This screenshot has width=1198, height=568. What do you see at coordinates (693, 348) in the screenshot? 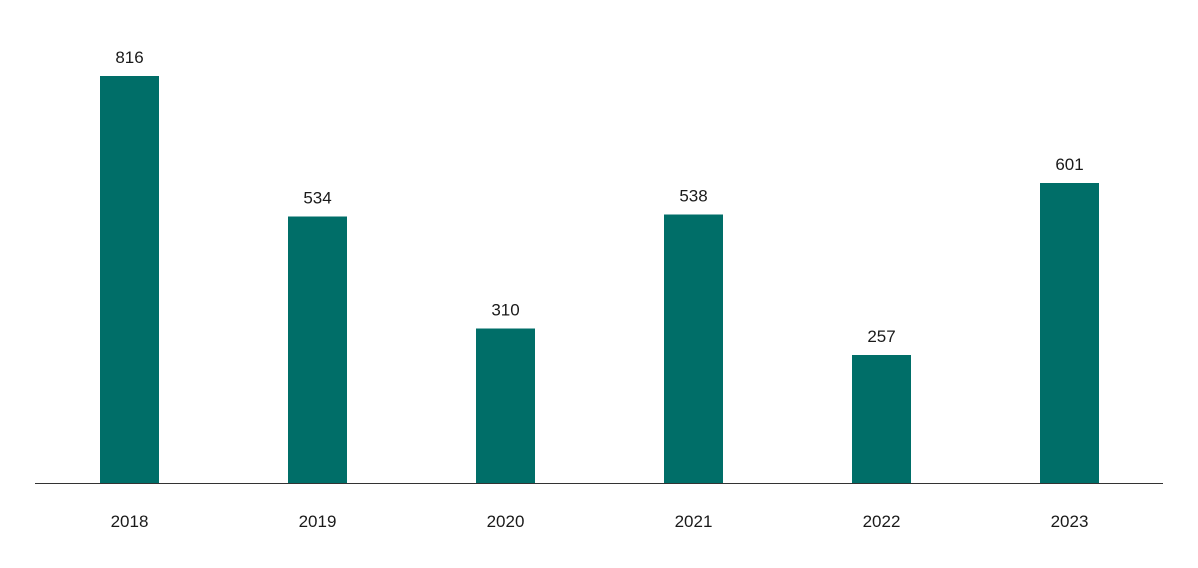
I see `bar-2021` at bounding box center [693, 348].